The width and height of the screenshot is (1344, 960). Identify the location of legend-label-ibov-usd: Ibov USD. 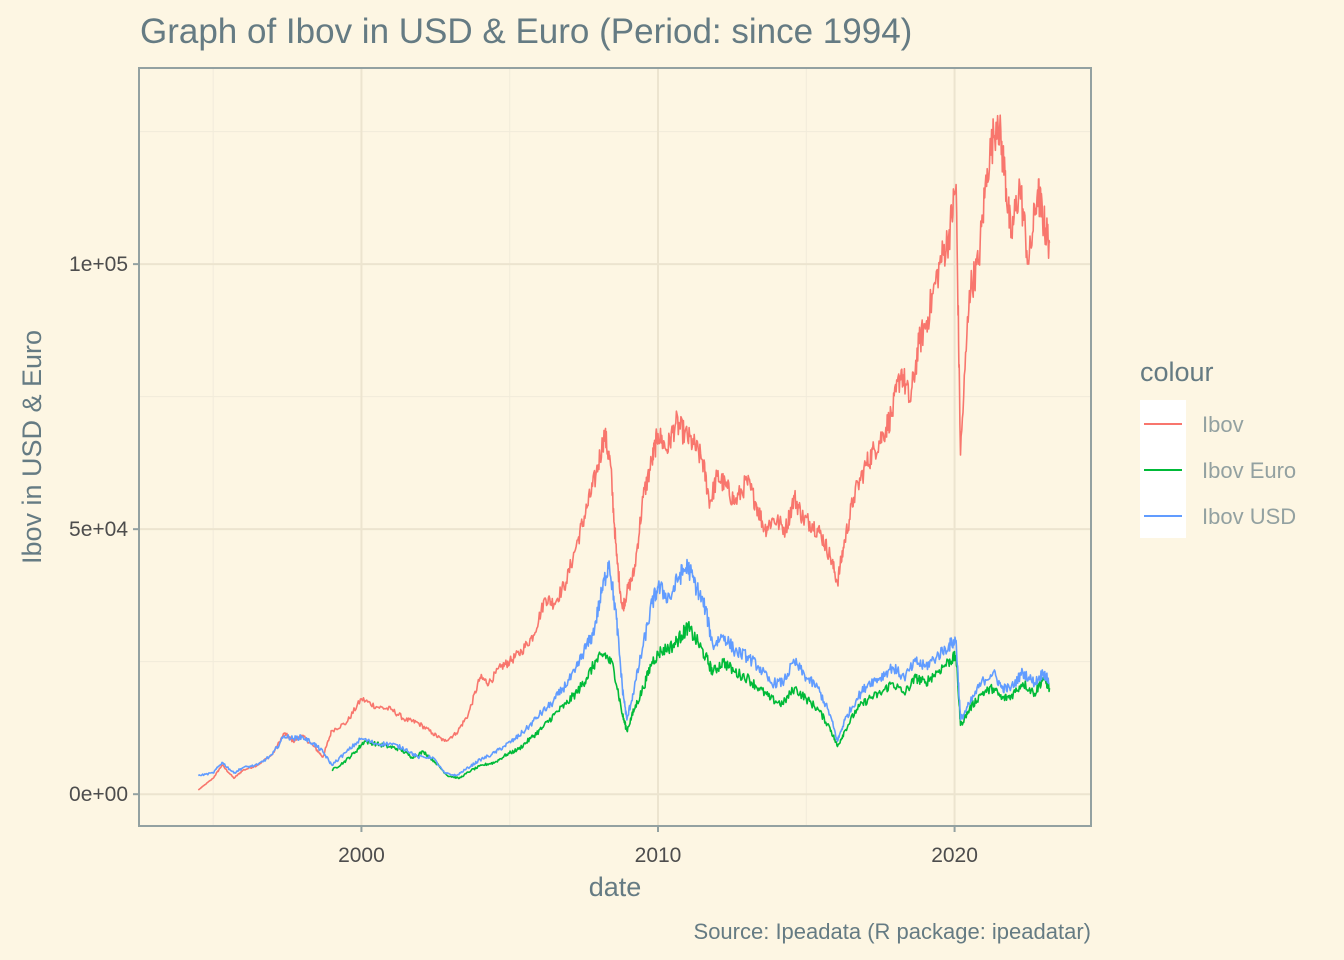
(1249, 516).